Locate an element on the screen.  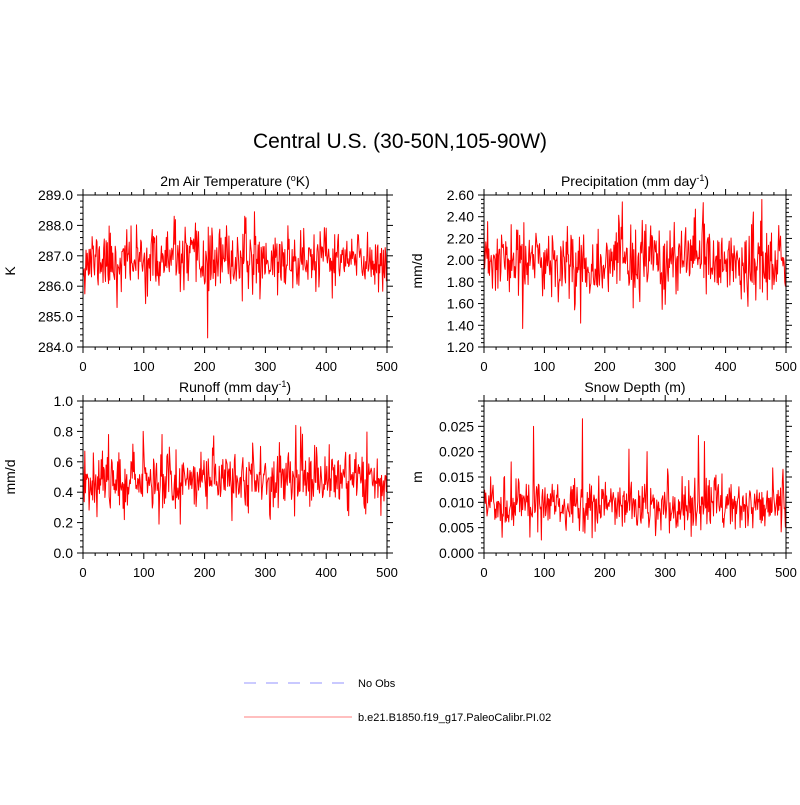
y-tick-label: 2.60 is located at coordinates (460, 195).